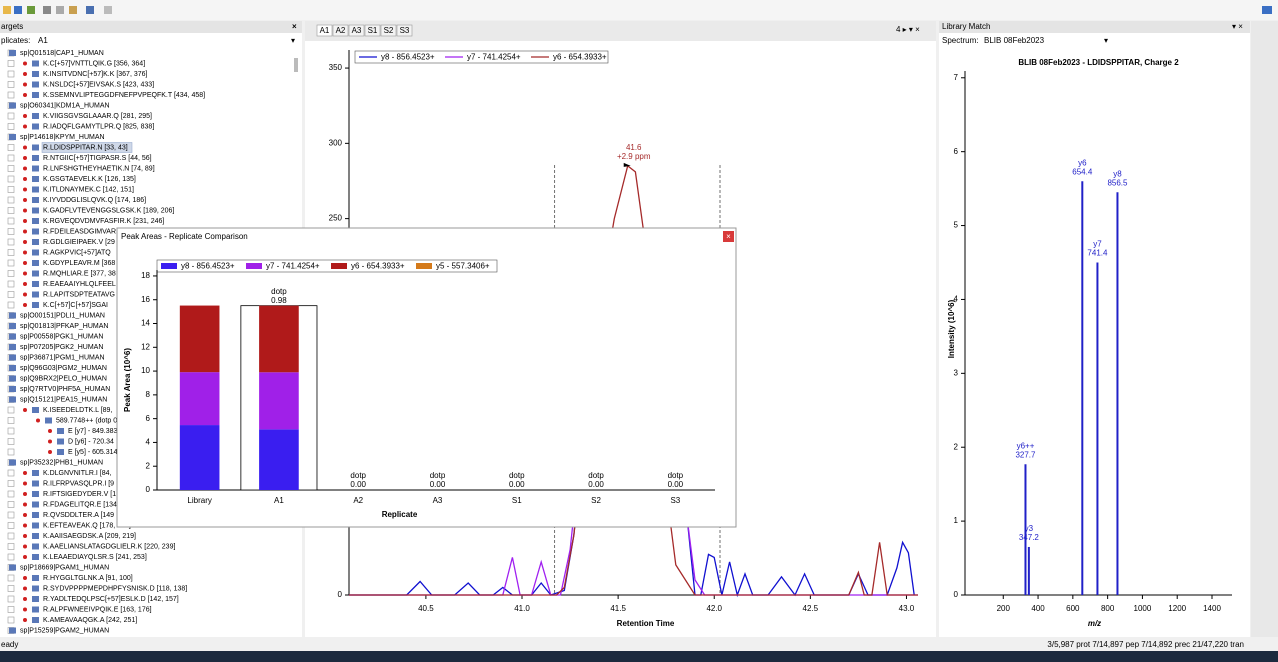  What do you see at coordinates (62, 357) in the screenshot?
I see `protein-node: sp|P36871|PGM1_HUMAN` at bounding box center [62, 357].